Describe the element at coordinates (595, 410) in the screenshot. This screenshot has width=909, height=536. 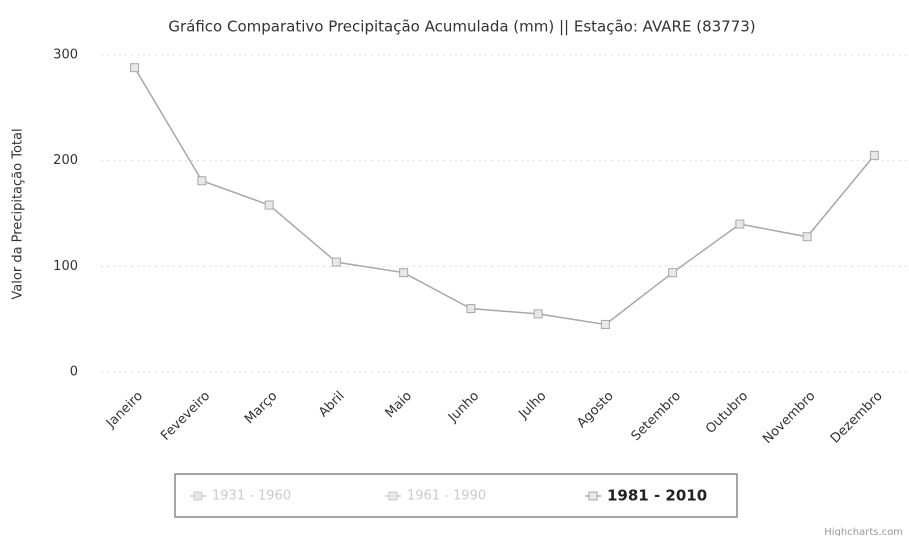
I see `x-tick-label: Agosto` at that location.